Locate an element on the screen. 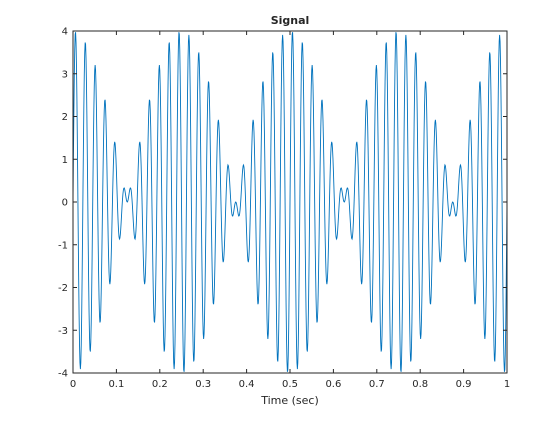  x-tick-label: 0 is located at coordinates (73, 384).